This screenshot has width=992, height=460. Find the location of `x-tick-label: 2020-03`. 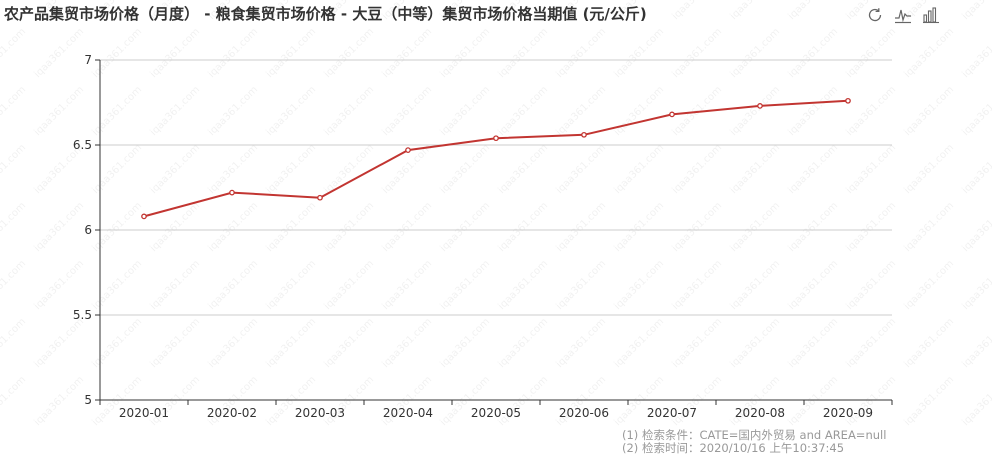

x-tick-label: 2020-03 is located at coordinates (320, 413).